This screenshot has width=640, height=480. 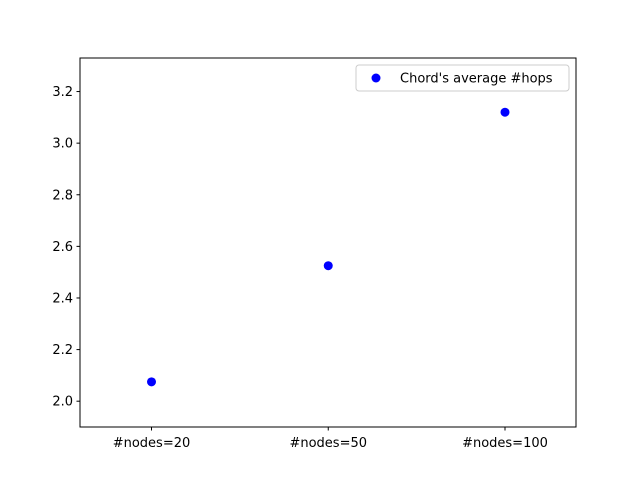 I want to click on y-tick-label: 2.6, so click(x=62, y=247).